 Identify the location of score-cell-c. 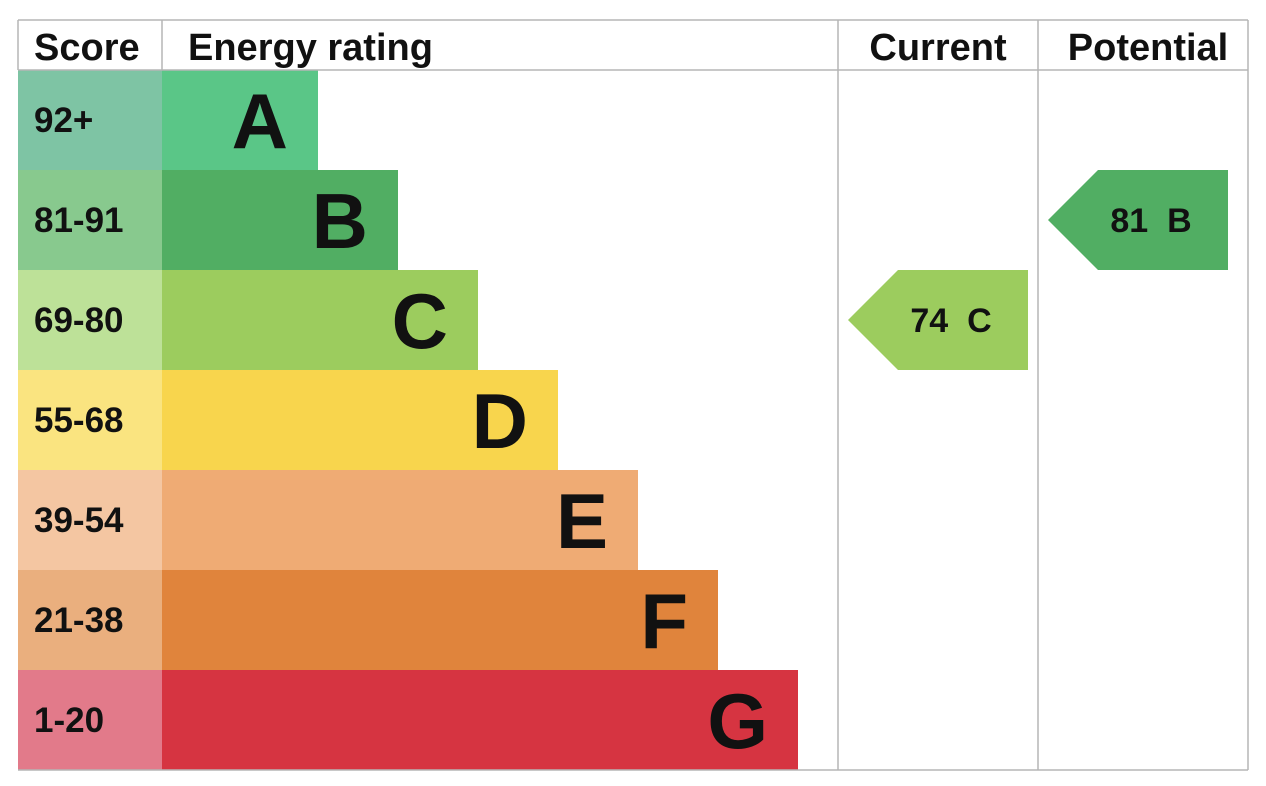
(90, 320).